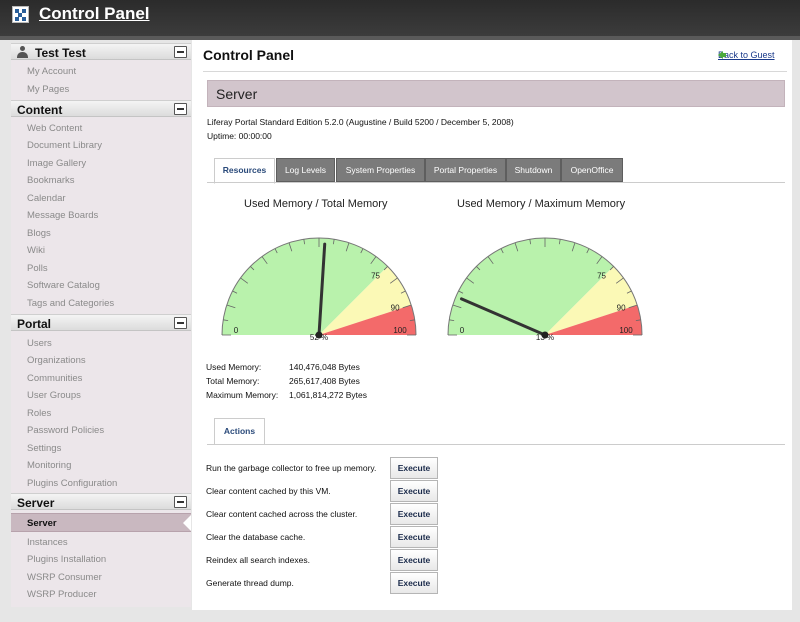 The height and width of the screenshot is (622, 800). I want to click on gauge-hub, so click(545, 335).